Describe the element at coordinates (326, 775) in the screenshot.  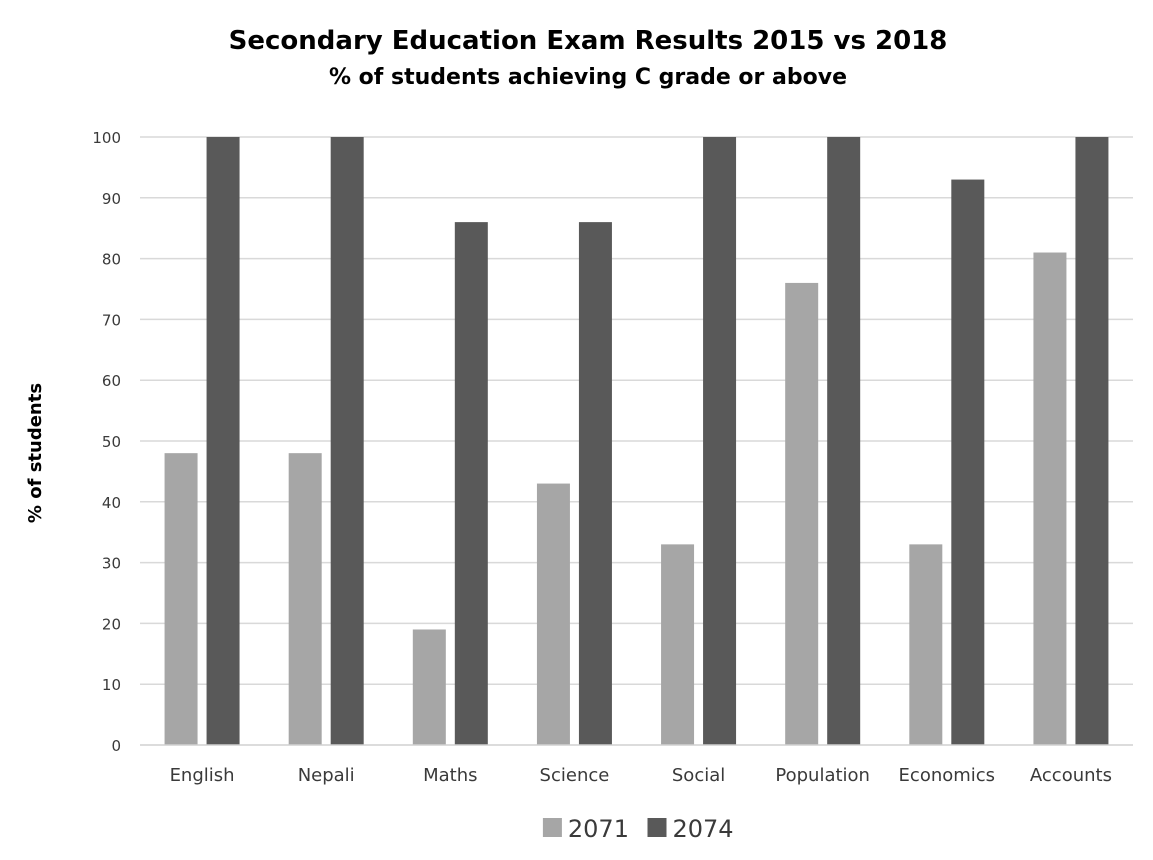
I see `x-tick-label: Nepali` at that location.